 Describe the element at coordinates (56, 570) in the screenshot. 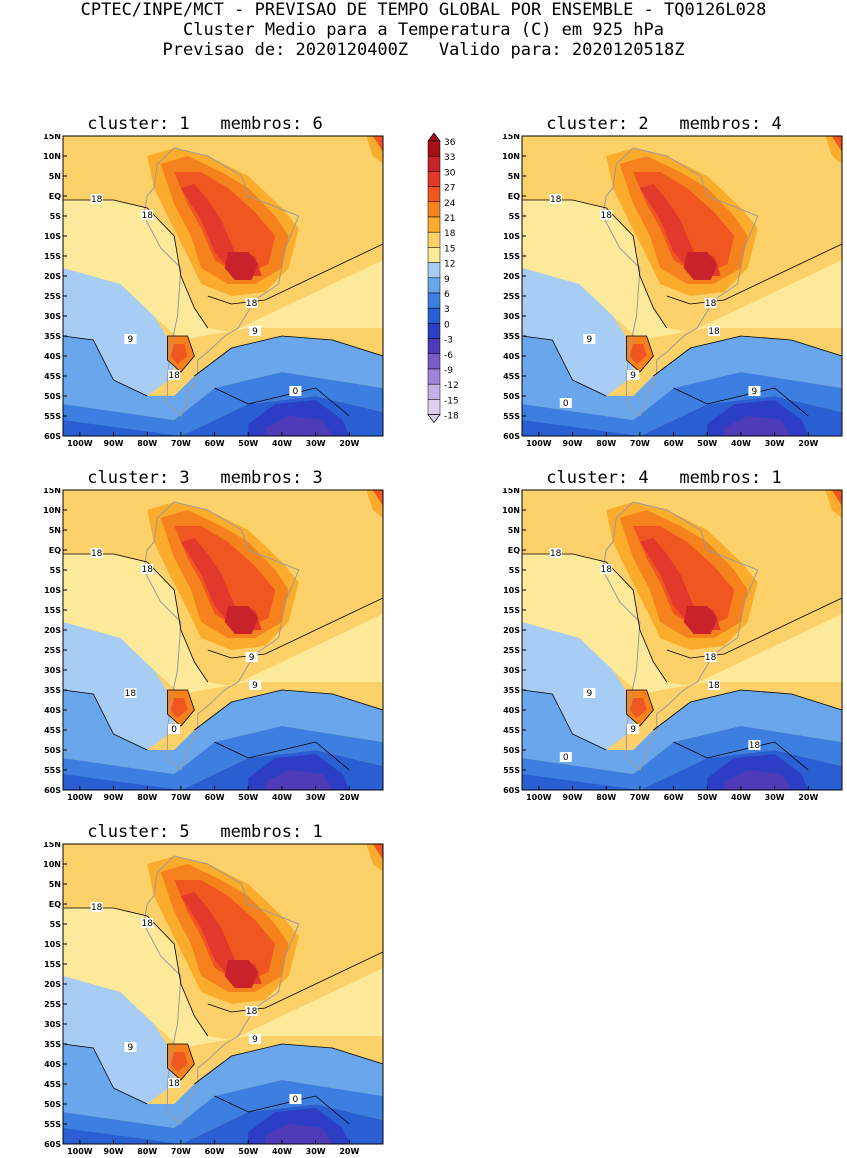

I see `lat-label: 5S` at that location.